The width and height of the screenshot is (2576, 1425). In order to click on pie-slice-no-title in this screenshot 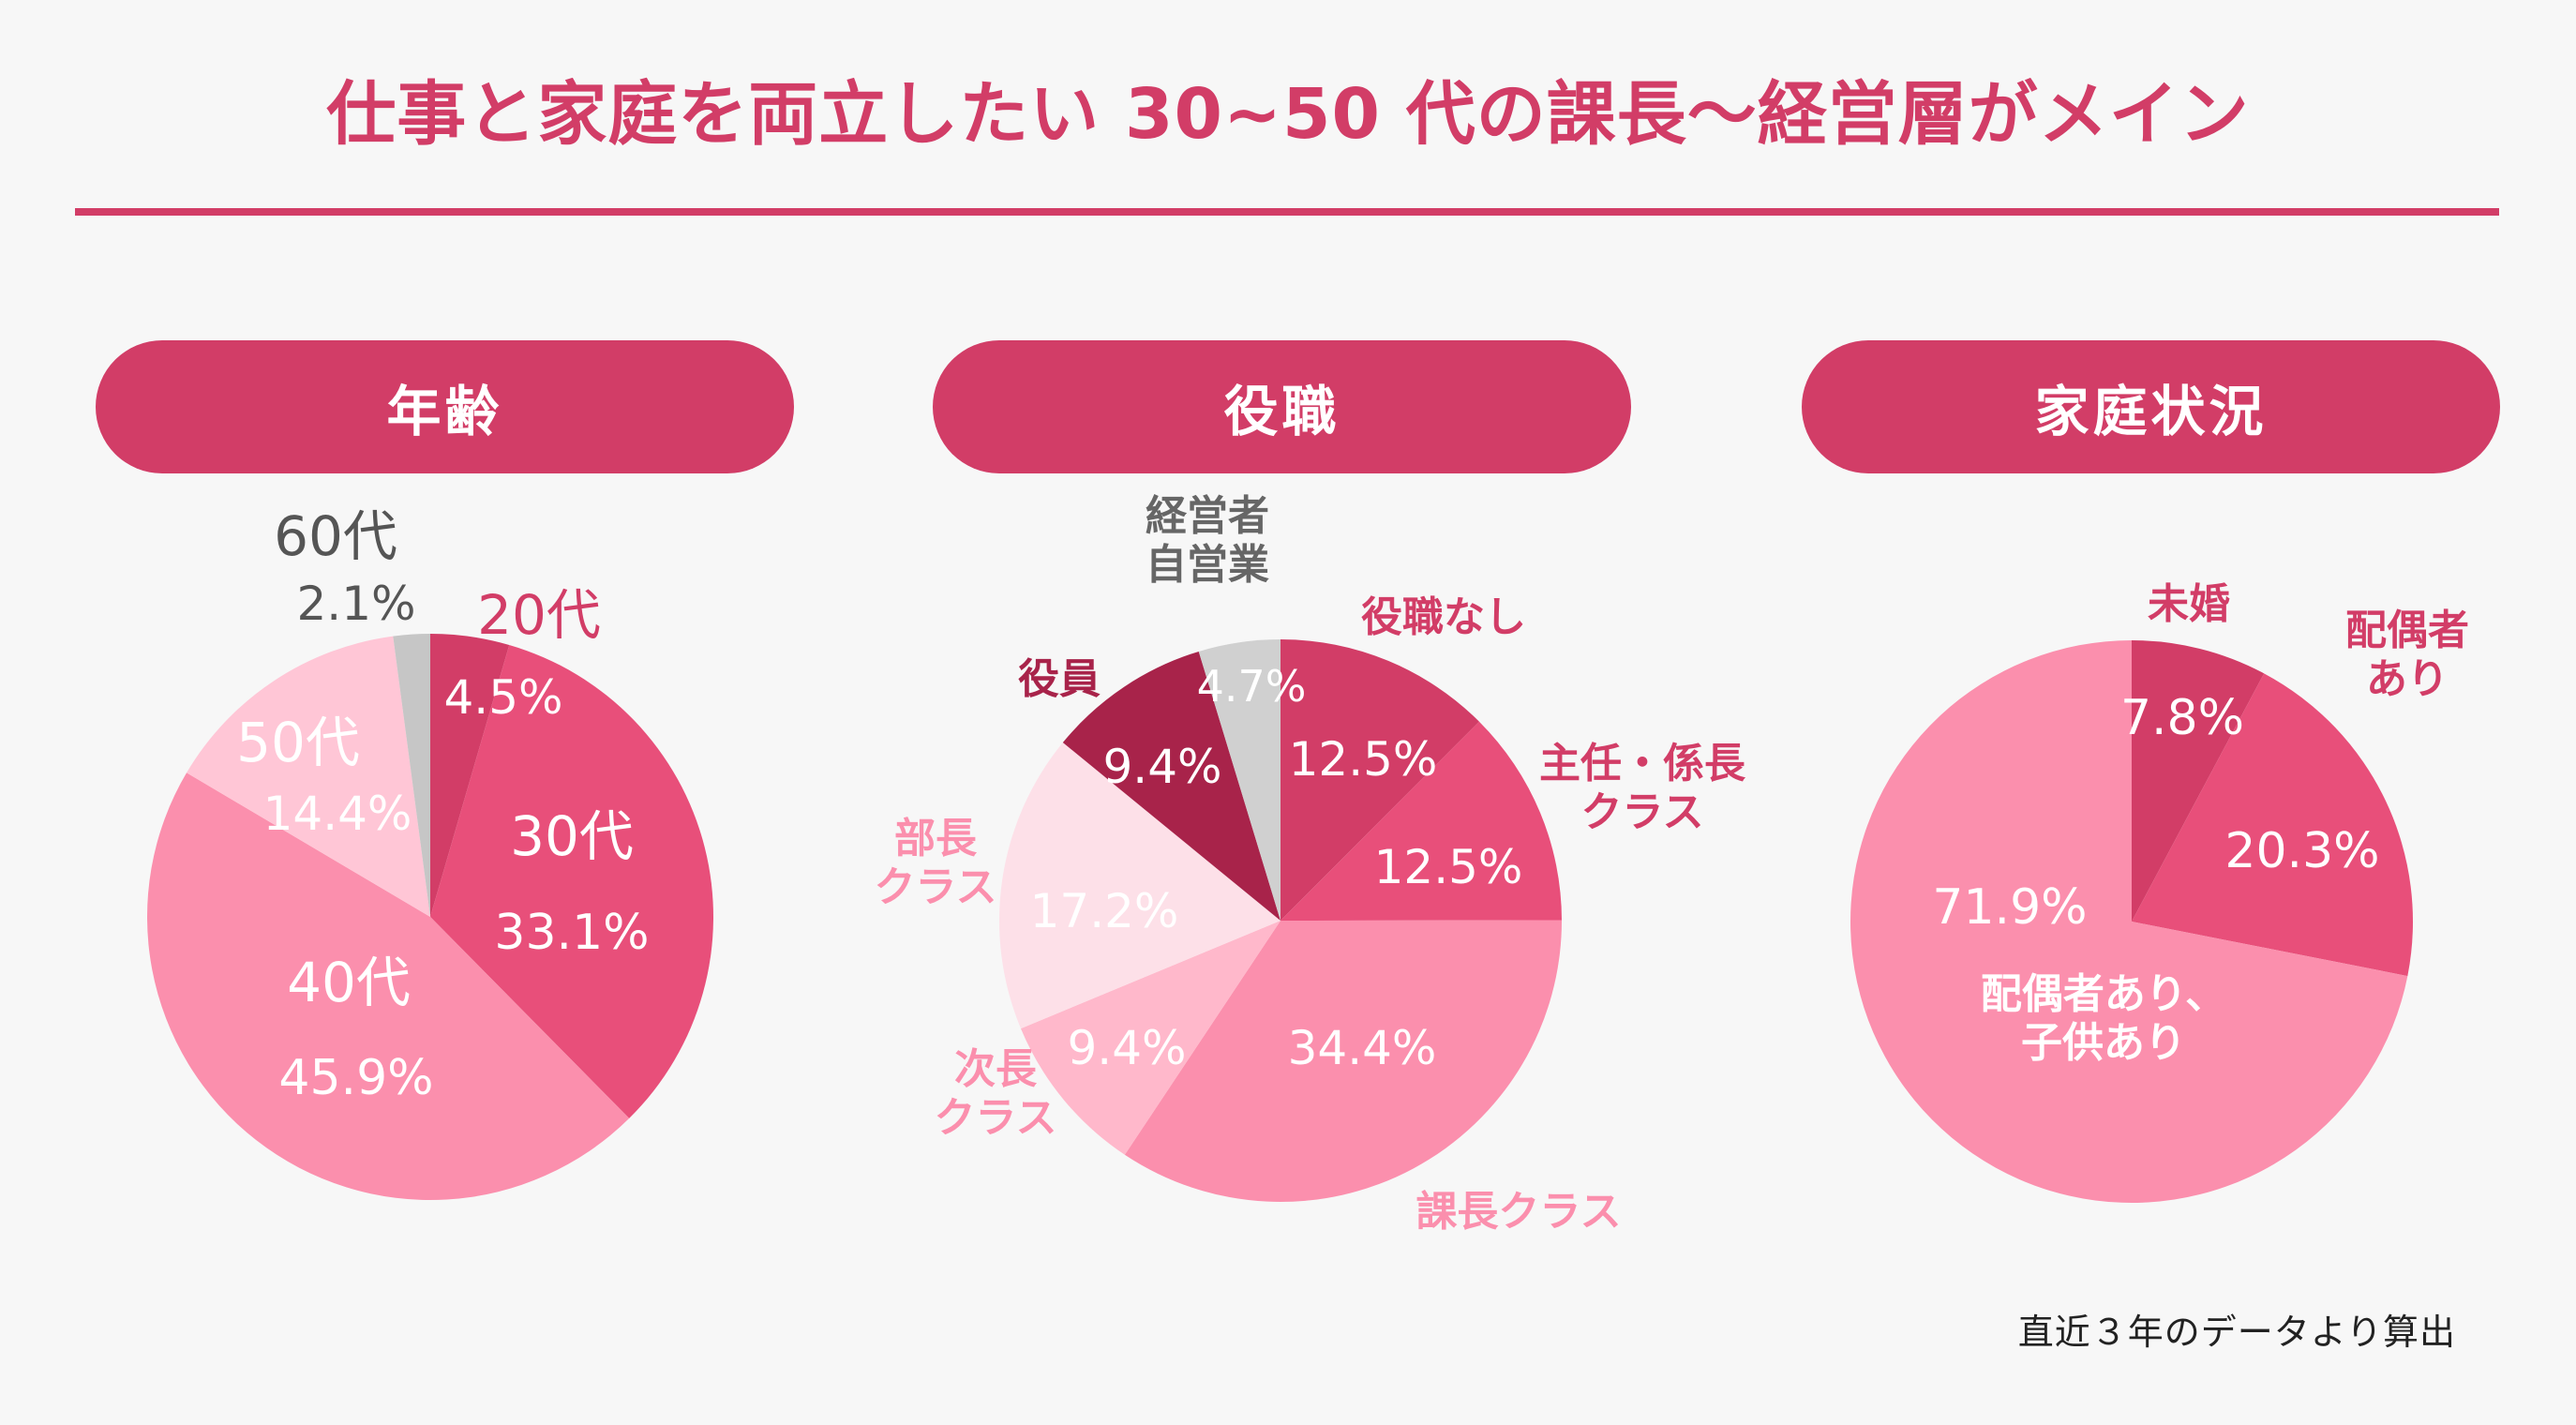, I will do `click(1380, 780)`.